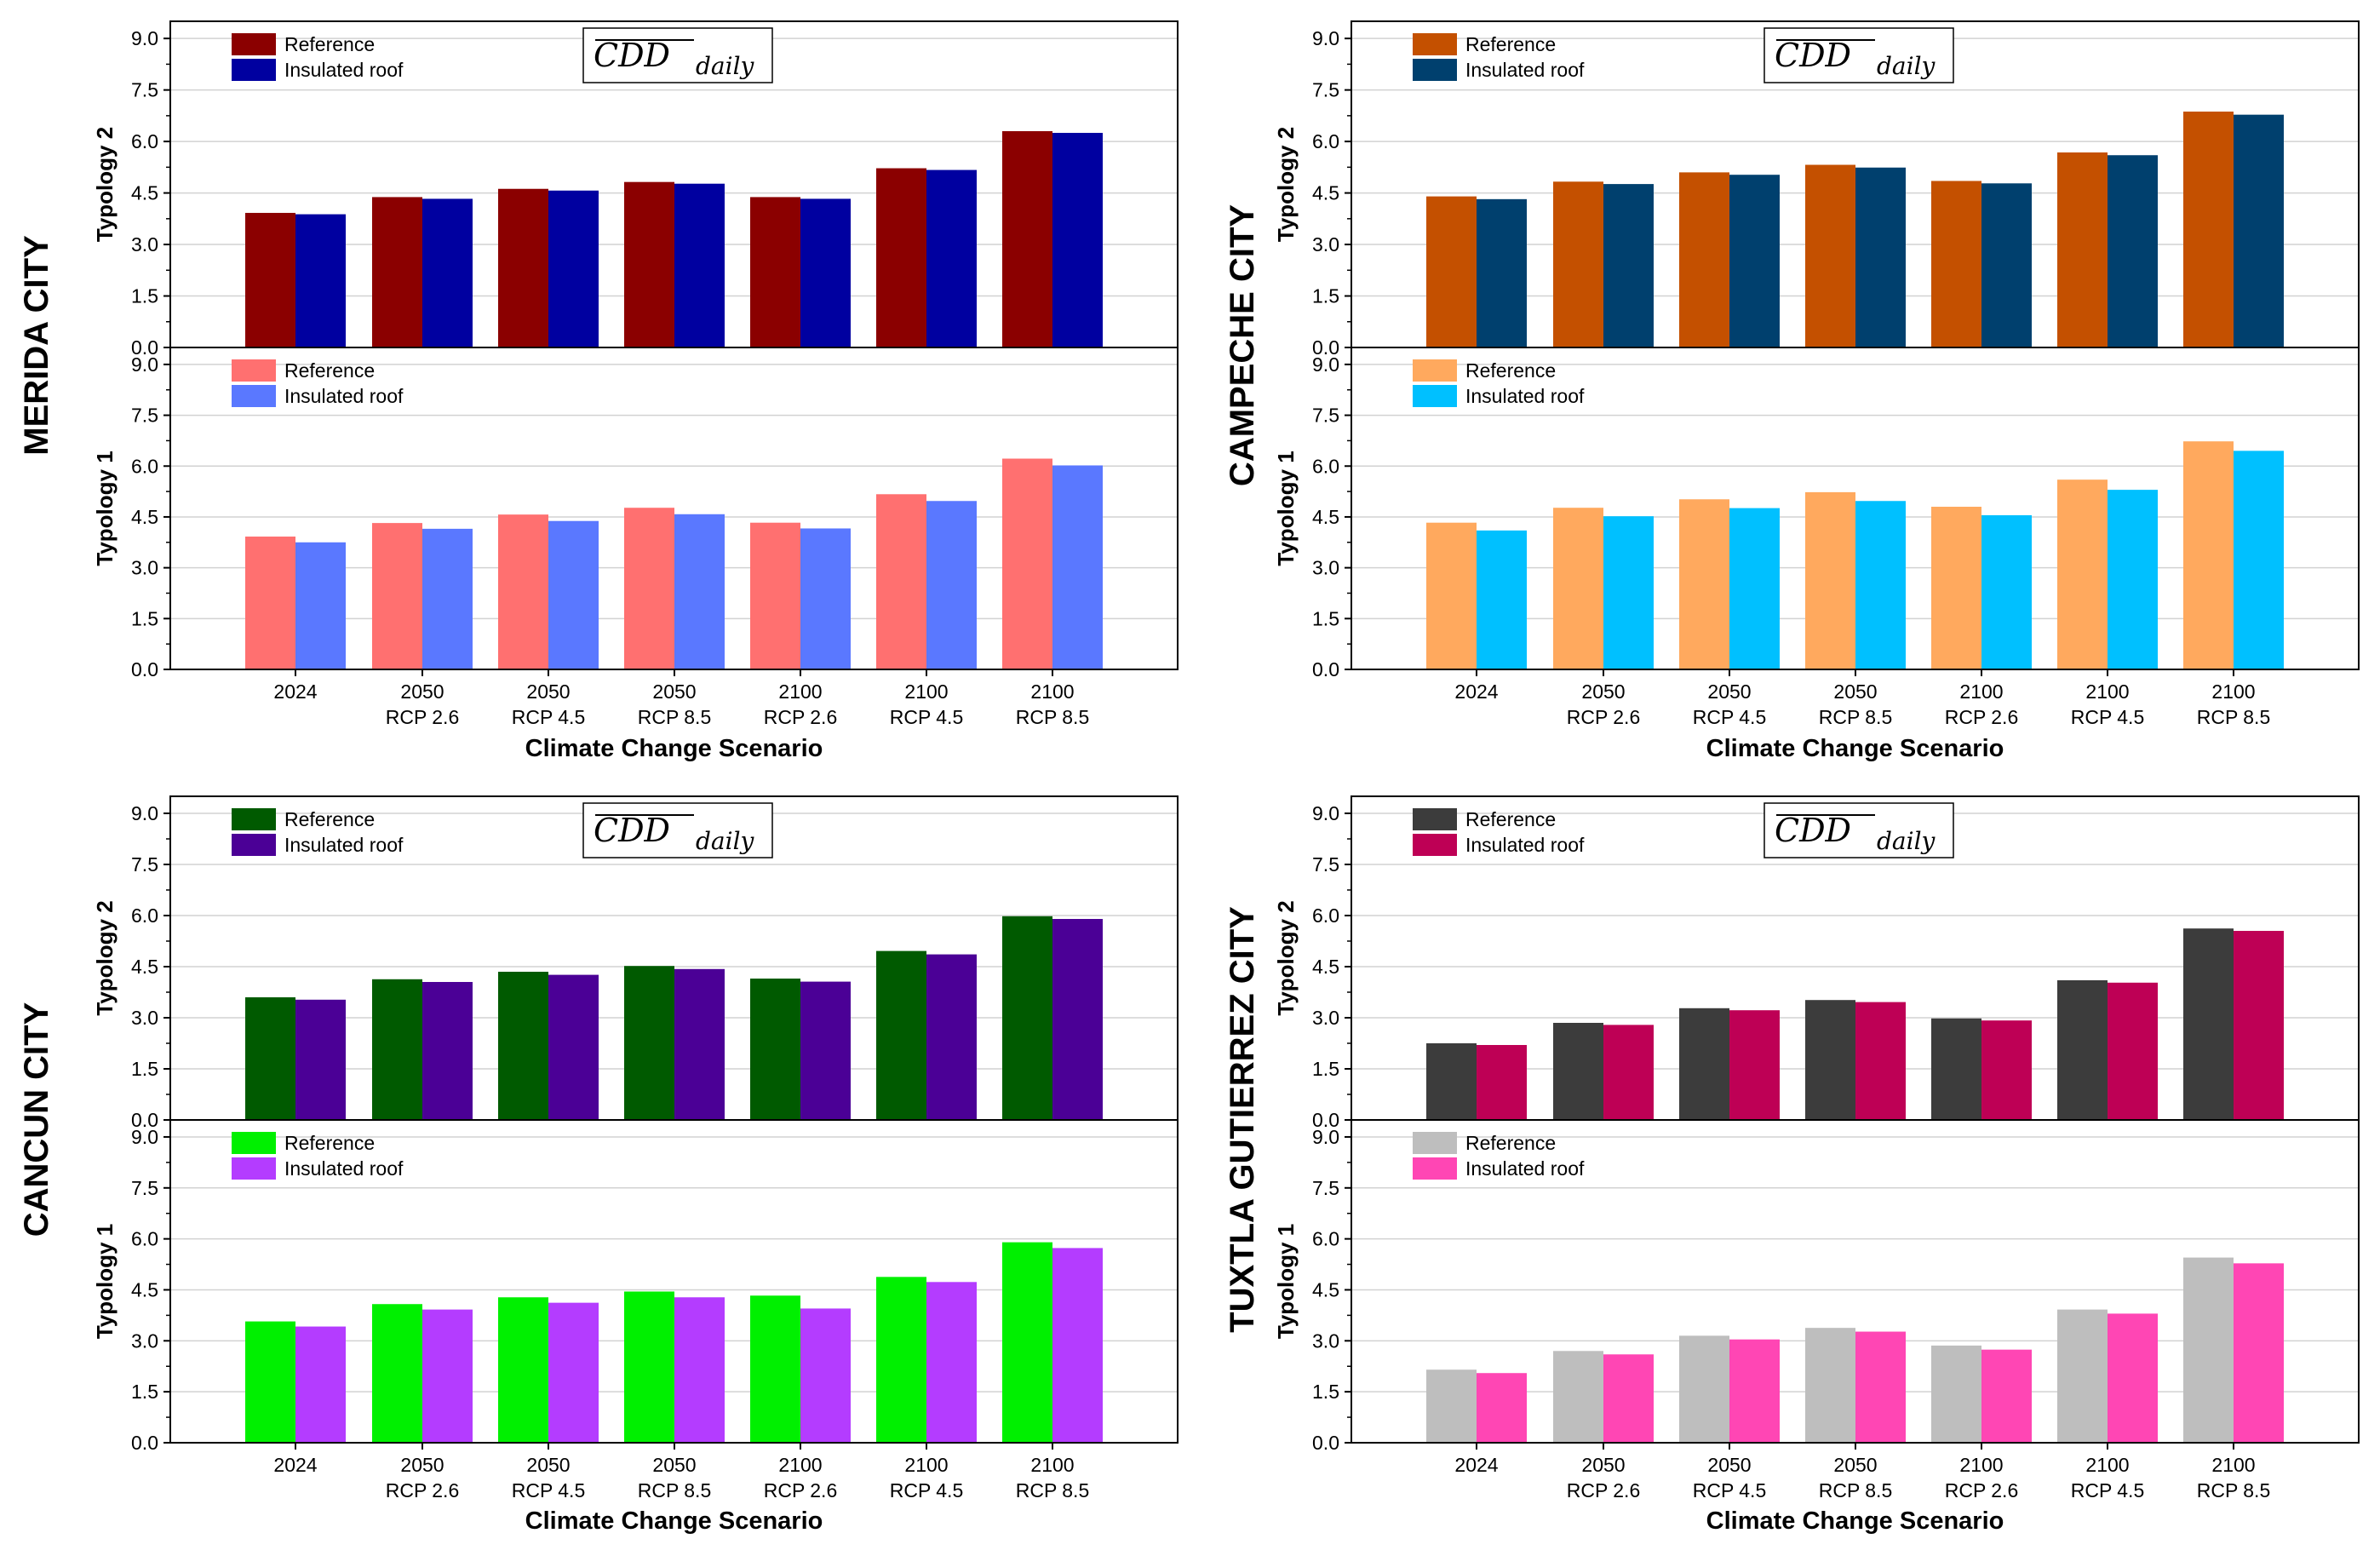 This screenshot has height=1556, width=2380. Describe the element at coordinates (1286, 509) in the screenshot. I see `y-axis-label: Typology 1` at that location.